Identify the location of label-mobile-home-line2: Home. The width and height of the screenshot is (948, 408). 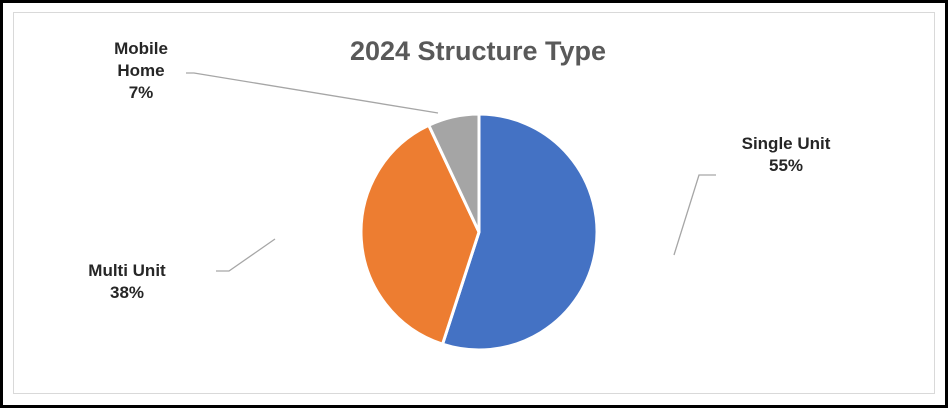
(140, 70).